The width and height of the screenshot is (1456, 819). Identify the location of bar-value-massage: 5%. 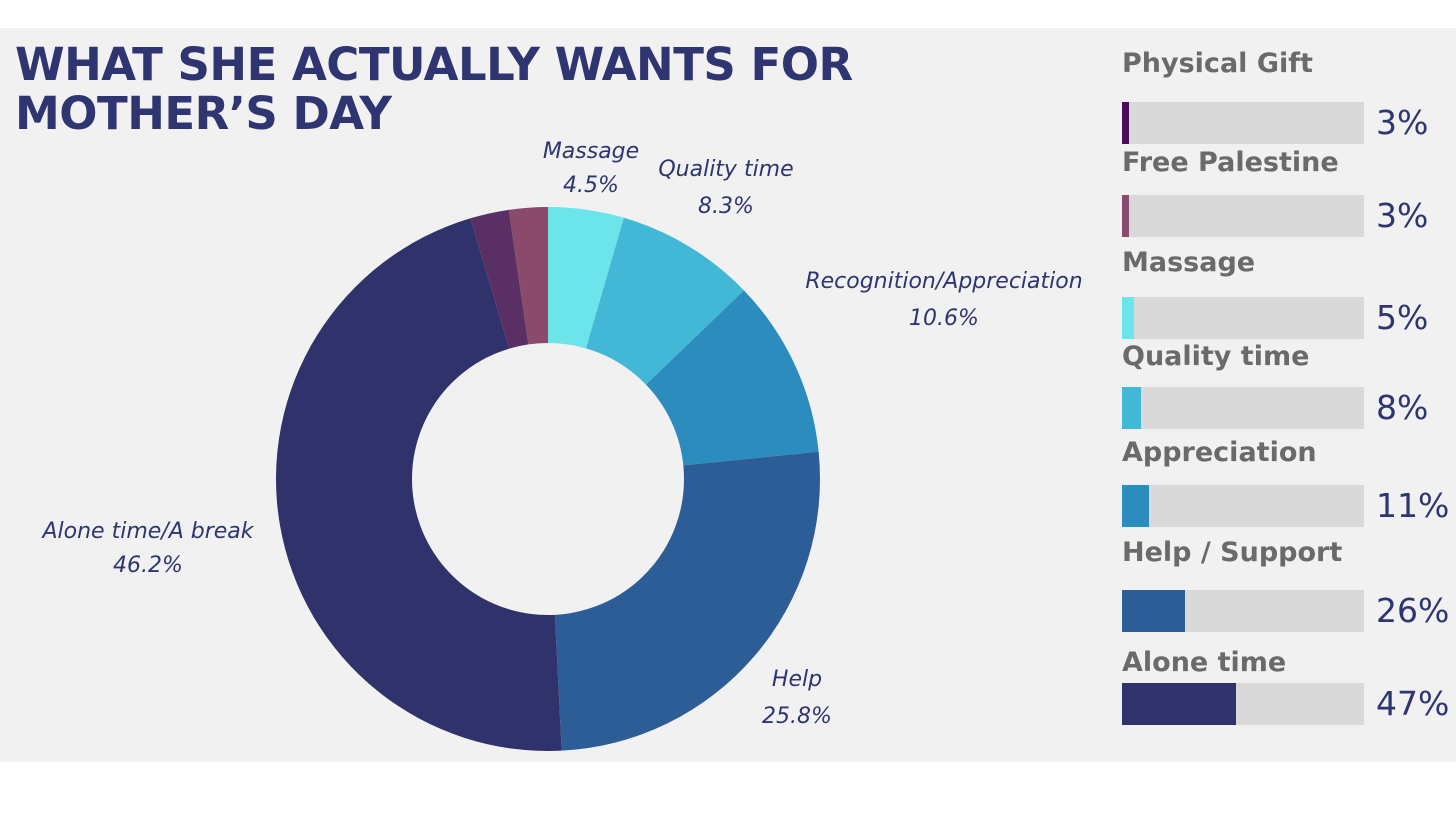
(1402, 317).